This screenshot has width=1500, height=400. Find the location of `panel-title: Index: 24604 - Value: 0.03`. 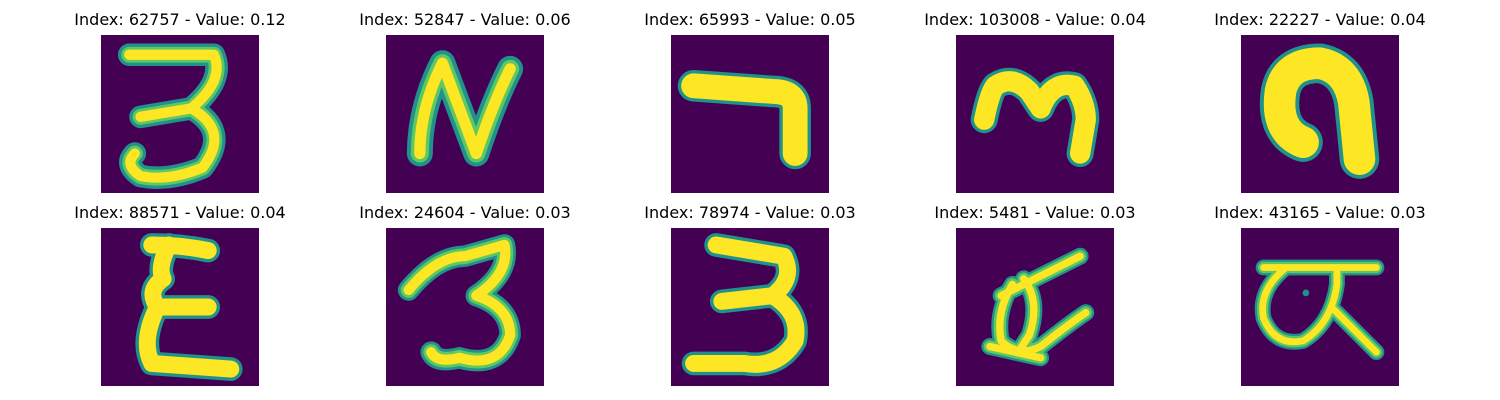

panel-title: Index: 24604 - Value: 0.03 is located at coordinates (465, 212).